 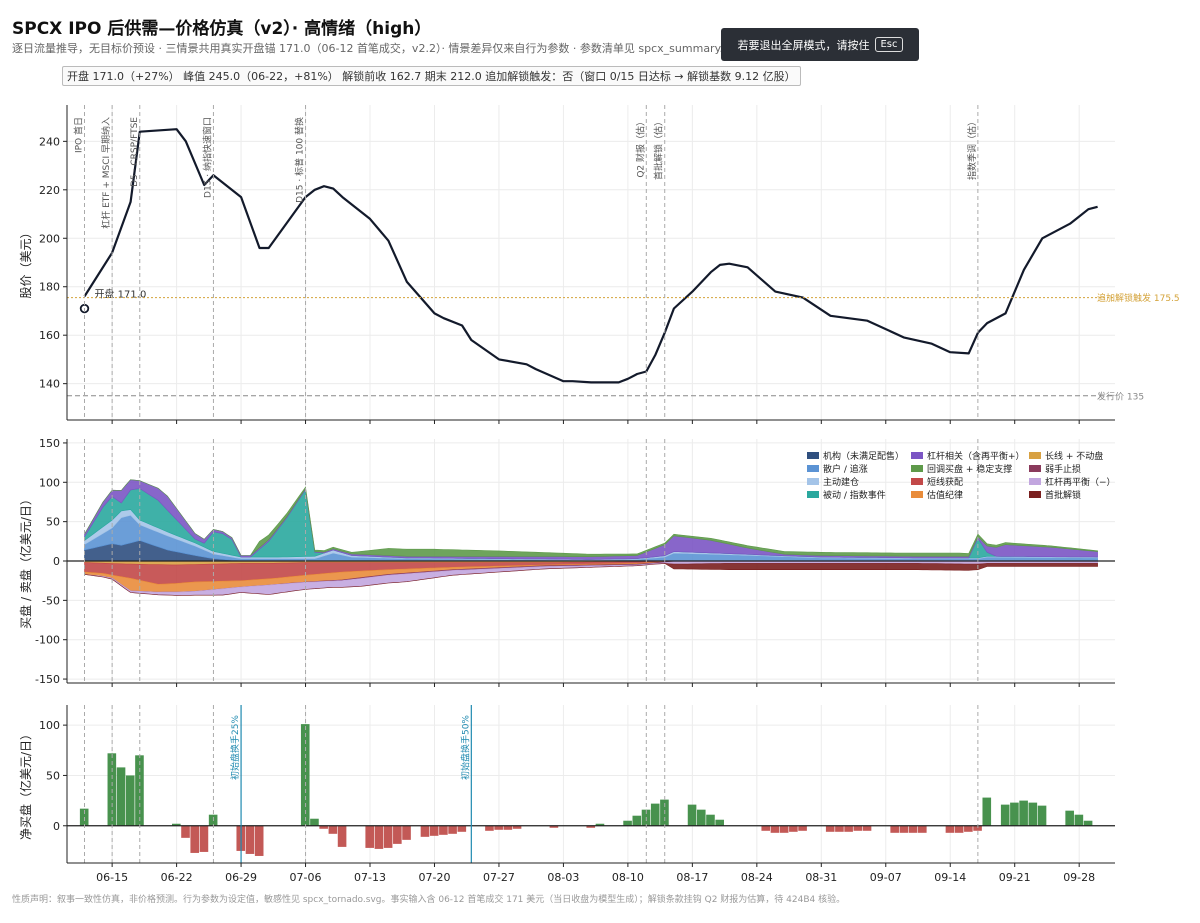 I want to click on x-tick-label: 08-03, so click(x=563, y=877).